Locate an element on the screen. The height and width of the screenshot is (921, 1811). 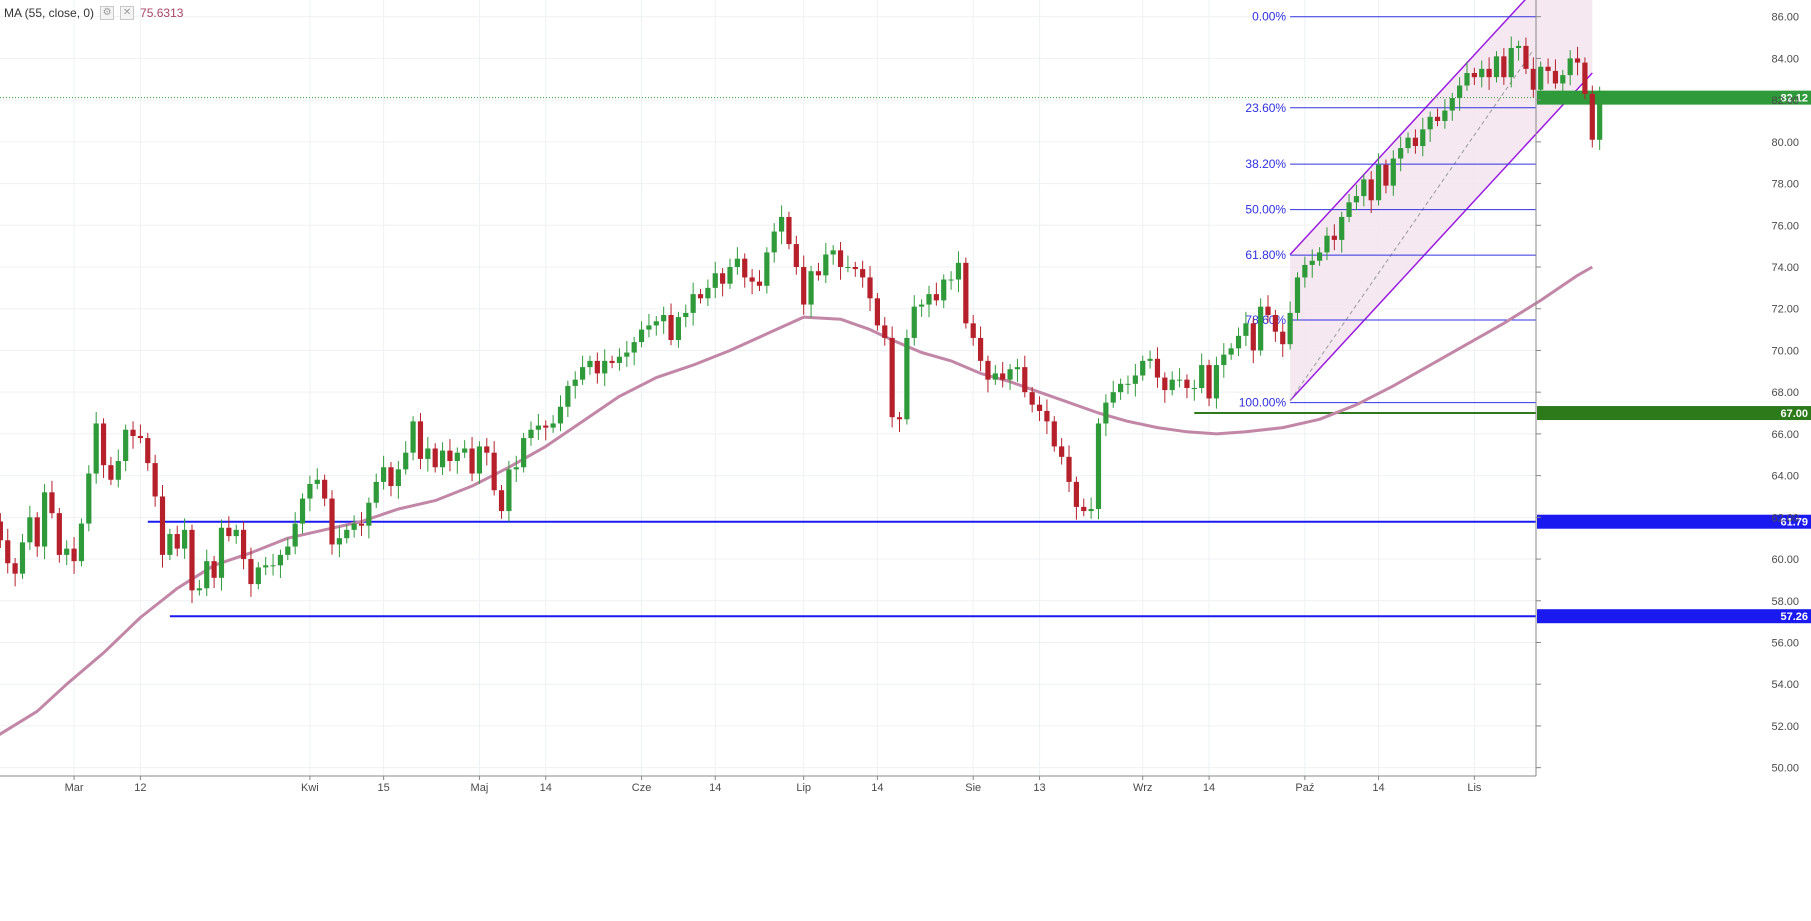
time-tick-label: Lis is located at coordinates (1474, 788).